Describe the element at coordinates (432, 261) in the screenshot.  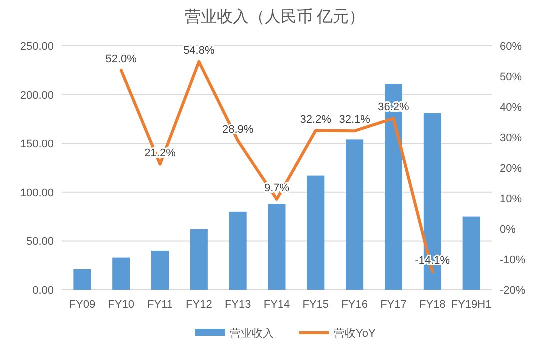
I see `data-label: -14.1%` at that location.